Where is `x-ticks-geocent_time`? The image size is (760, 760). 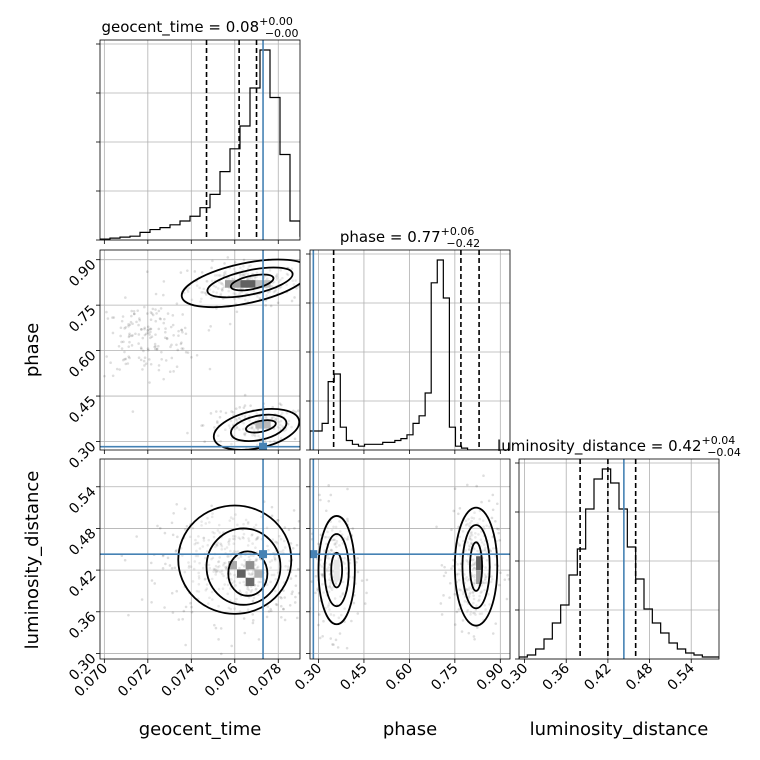 x-ticks-geocent_time is located at coordinates (191, 452).